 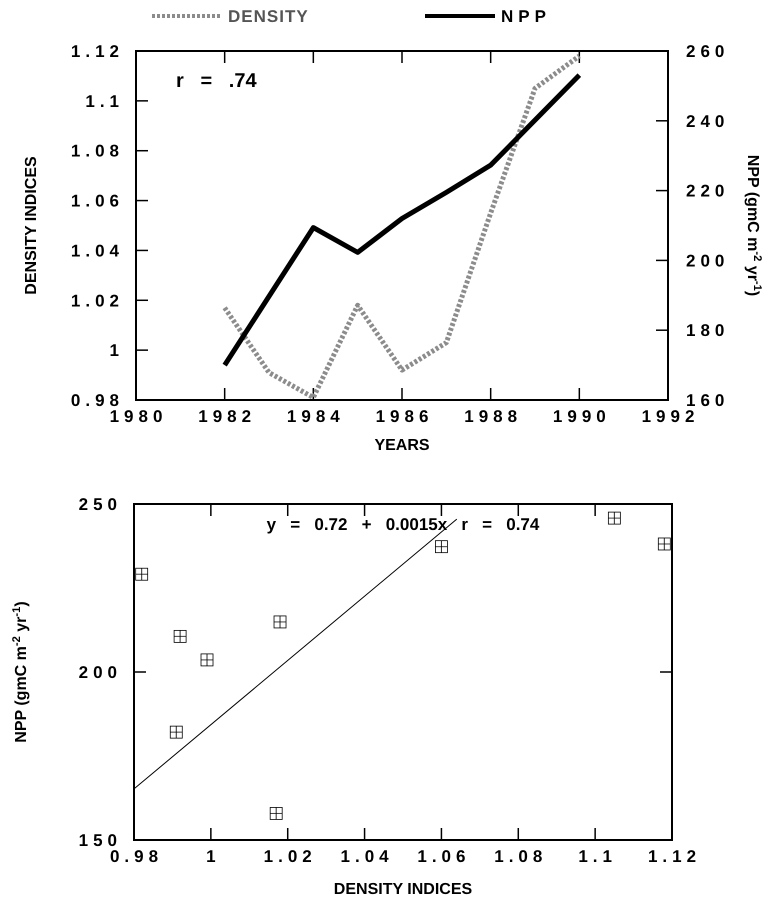 What do you see at coordinates (671, 416) in the screenshot?
I see `x-tick-label: 1992` at bounding box center [671, 416].